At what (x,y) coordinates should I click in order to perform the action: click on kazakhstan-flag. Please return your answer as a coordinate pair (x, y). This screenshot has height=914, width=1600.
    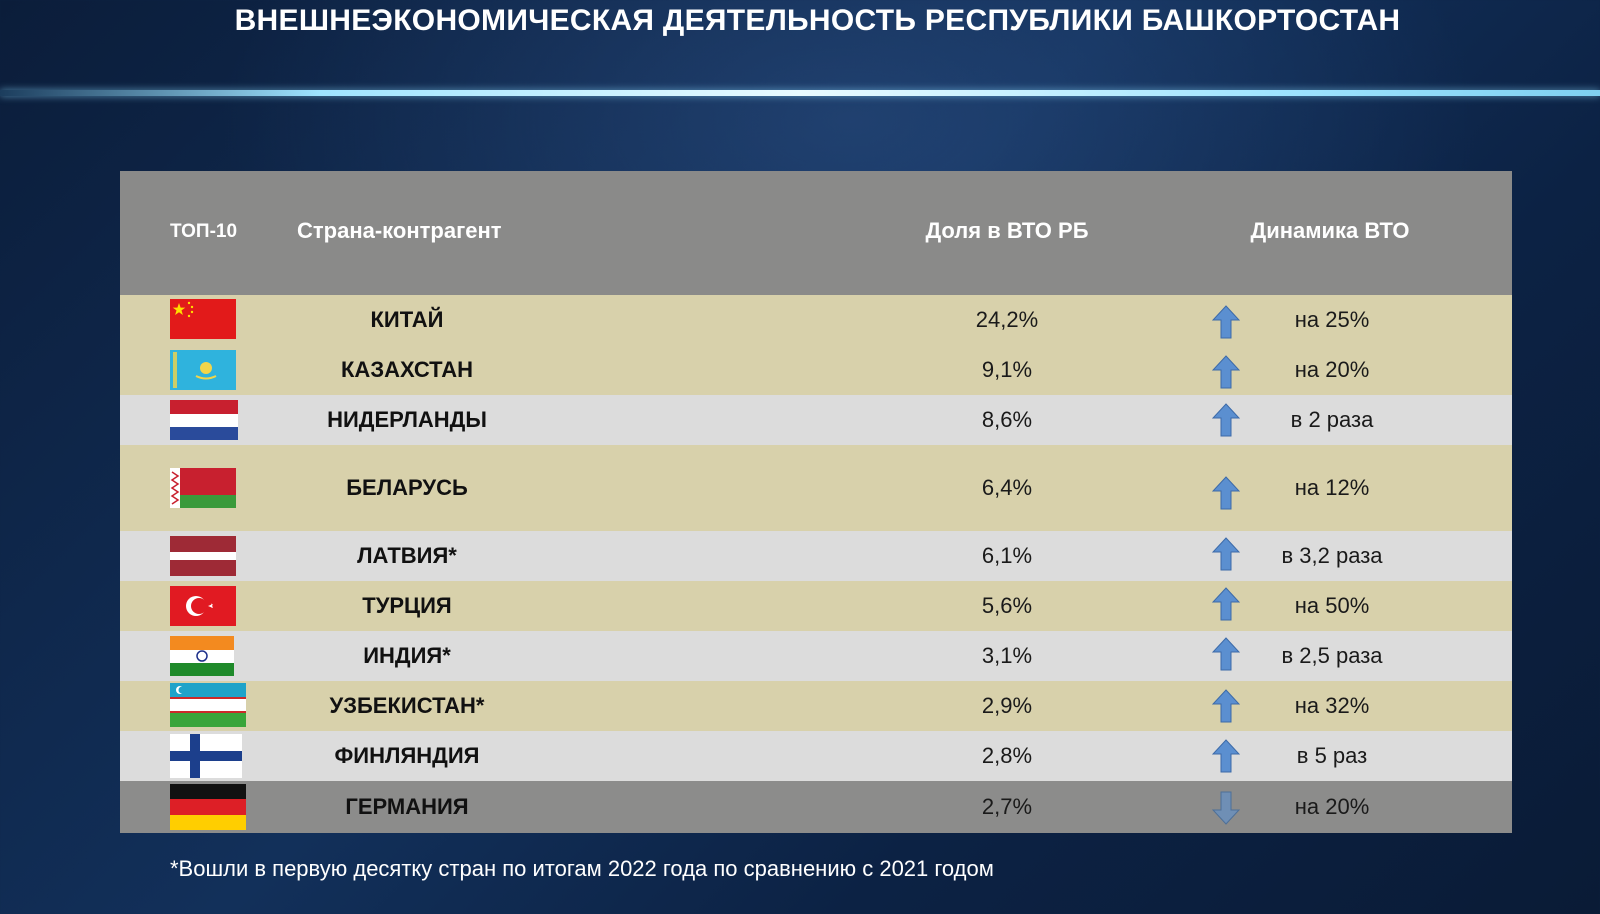
    Looking at the image, I should click on (203, 370).